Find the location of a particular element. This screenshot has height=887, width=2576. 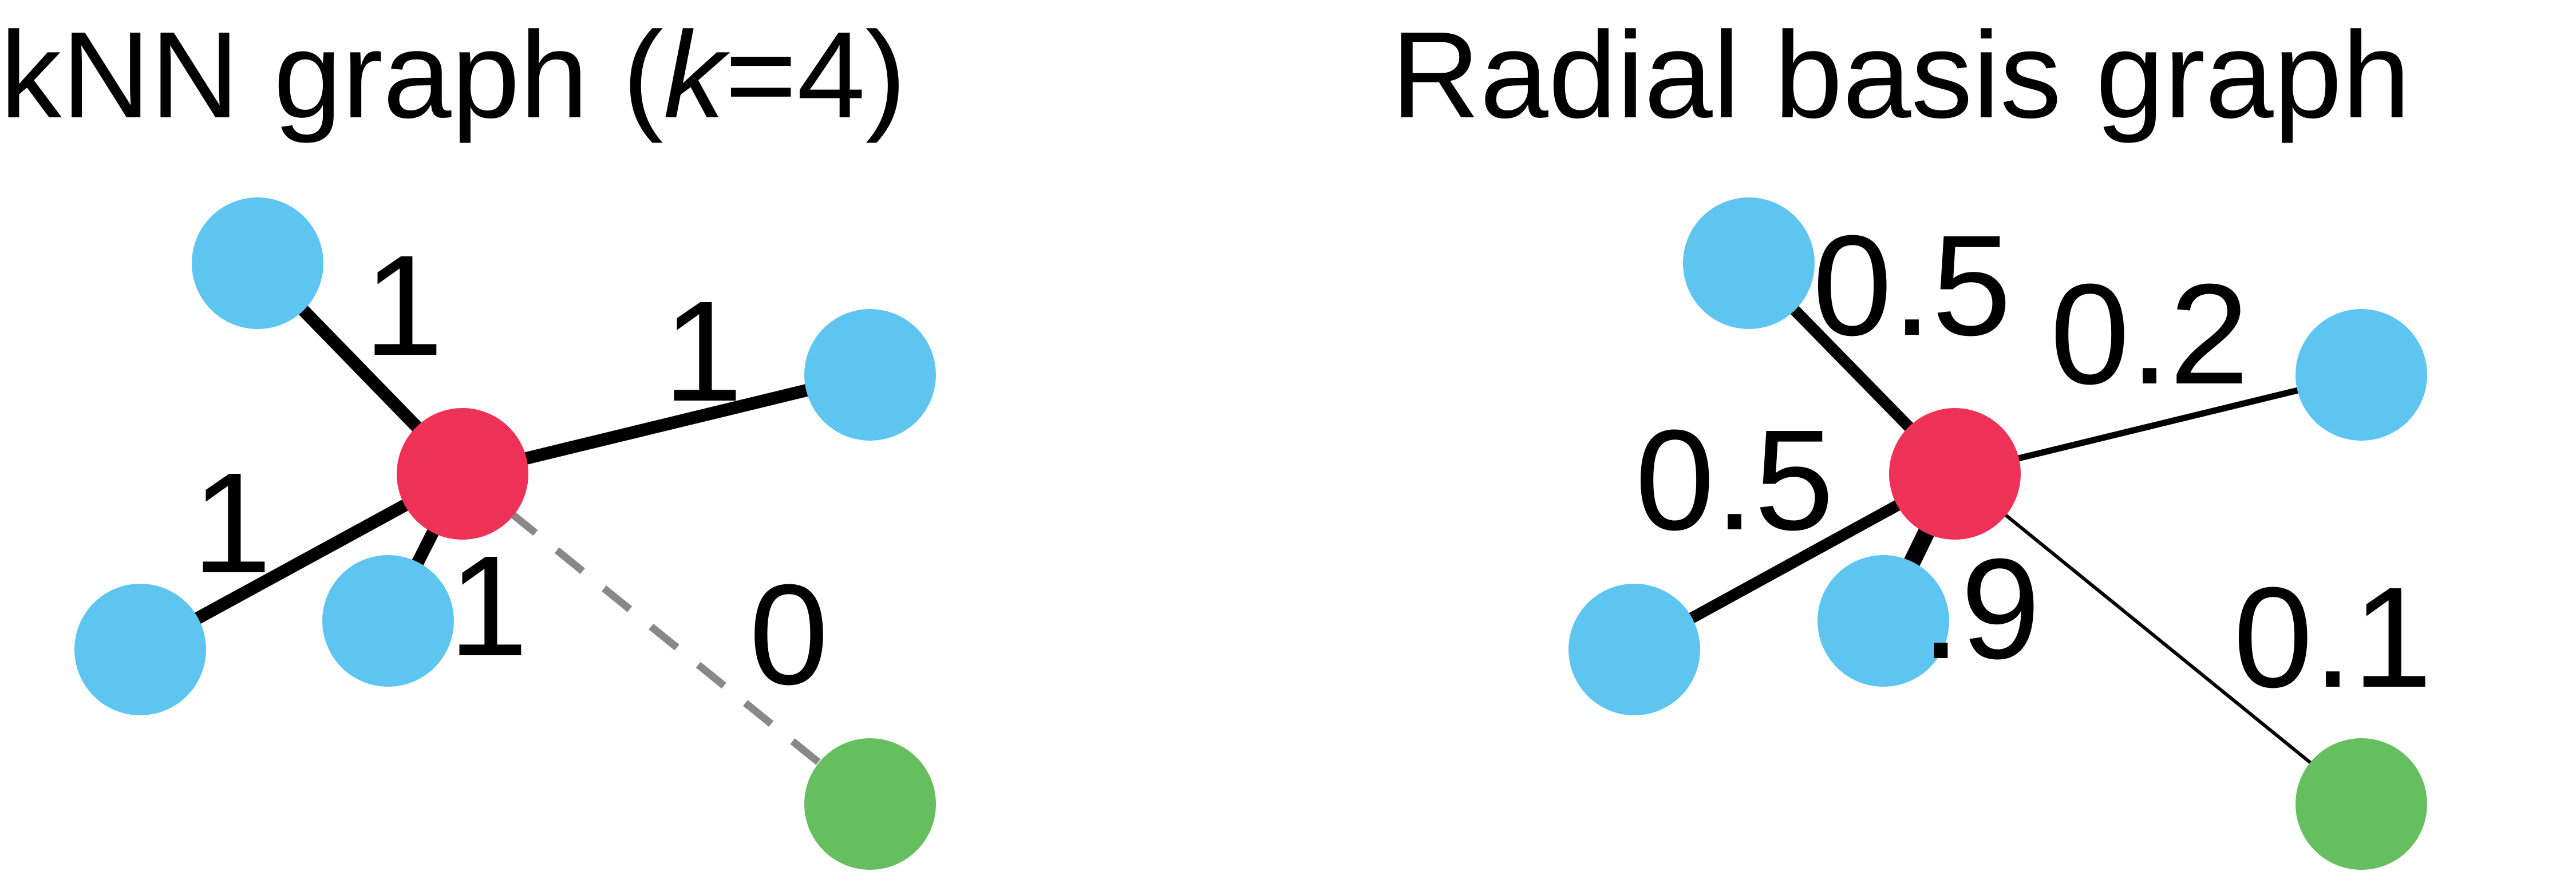

knn-node-far is located at coordinates (870, 804).